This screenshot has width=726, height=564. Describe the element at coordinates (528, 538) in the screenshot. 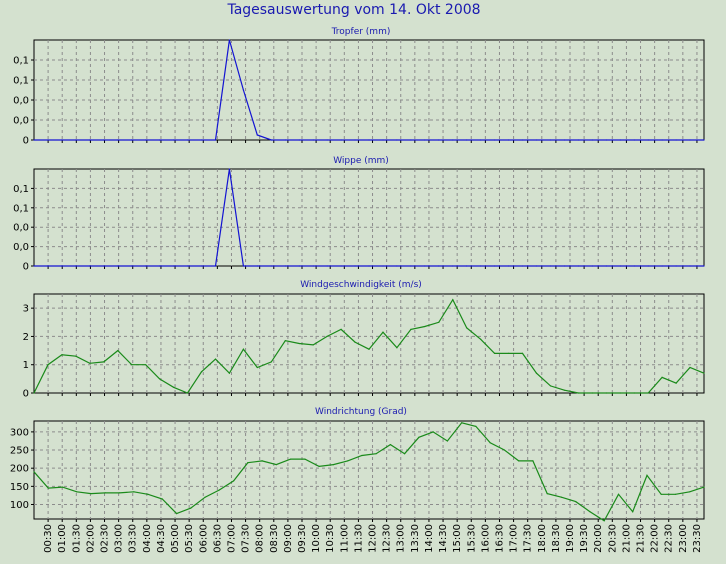

I see `x-tick-label: 17:30` at that location.